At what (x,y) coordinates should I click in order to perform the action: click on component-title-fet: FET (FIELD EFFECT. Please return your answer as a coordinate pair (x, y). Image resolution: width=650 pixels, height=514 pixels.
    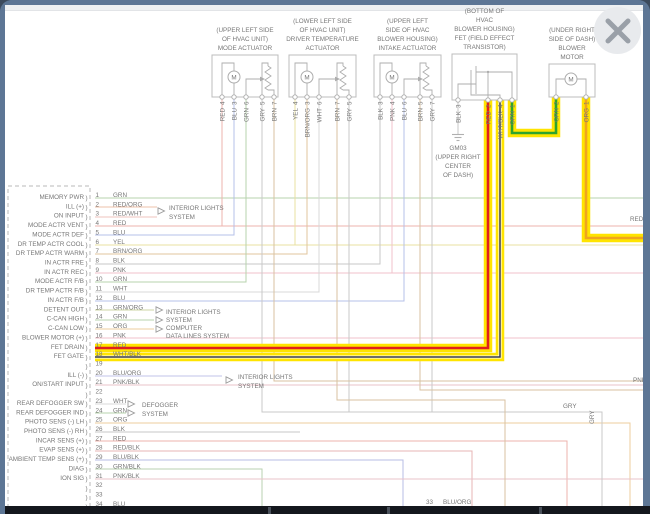
    Looking at the image, I should click on (485, 38).